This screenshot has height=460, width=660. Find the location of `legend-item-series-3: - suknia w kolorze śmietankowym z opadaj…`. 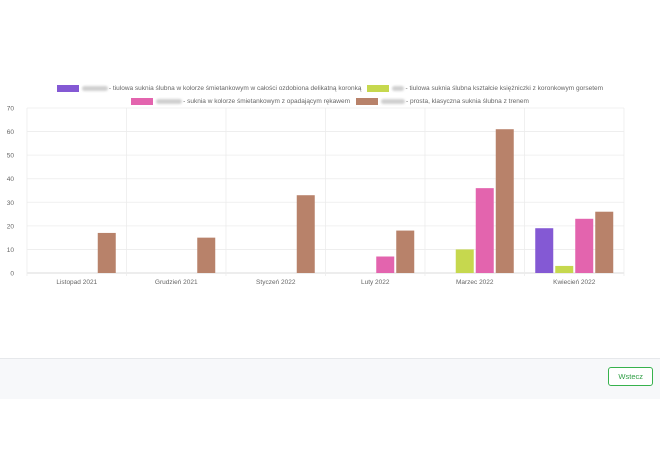

legend-item-series-3: - suknia w kolorze śmietankowym z opadaj… is located at coordinates (240, 101).